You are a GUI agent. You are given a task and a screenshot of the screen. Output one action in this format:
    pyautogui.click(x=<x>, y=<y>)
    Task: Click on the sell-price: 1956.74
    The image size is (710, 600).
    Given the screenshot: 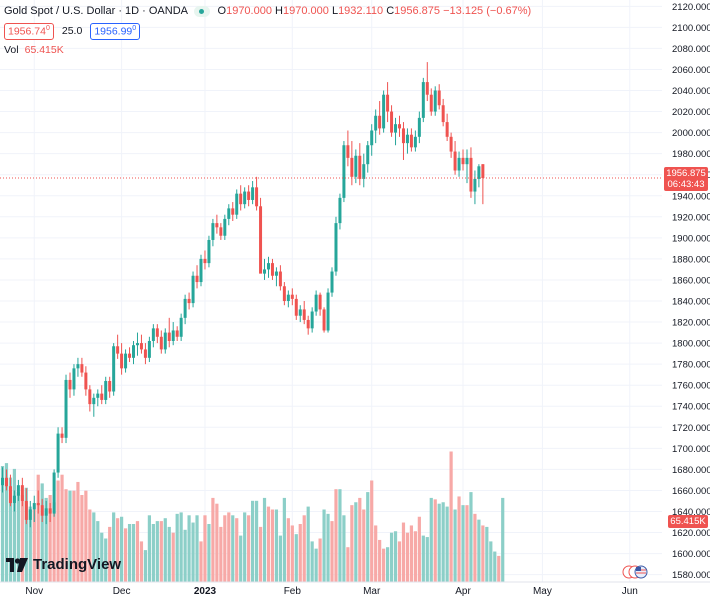 What is the action you would take?
    pyautogui.click(x=27, y=31)
    